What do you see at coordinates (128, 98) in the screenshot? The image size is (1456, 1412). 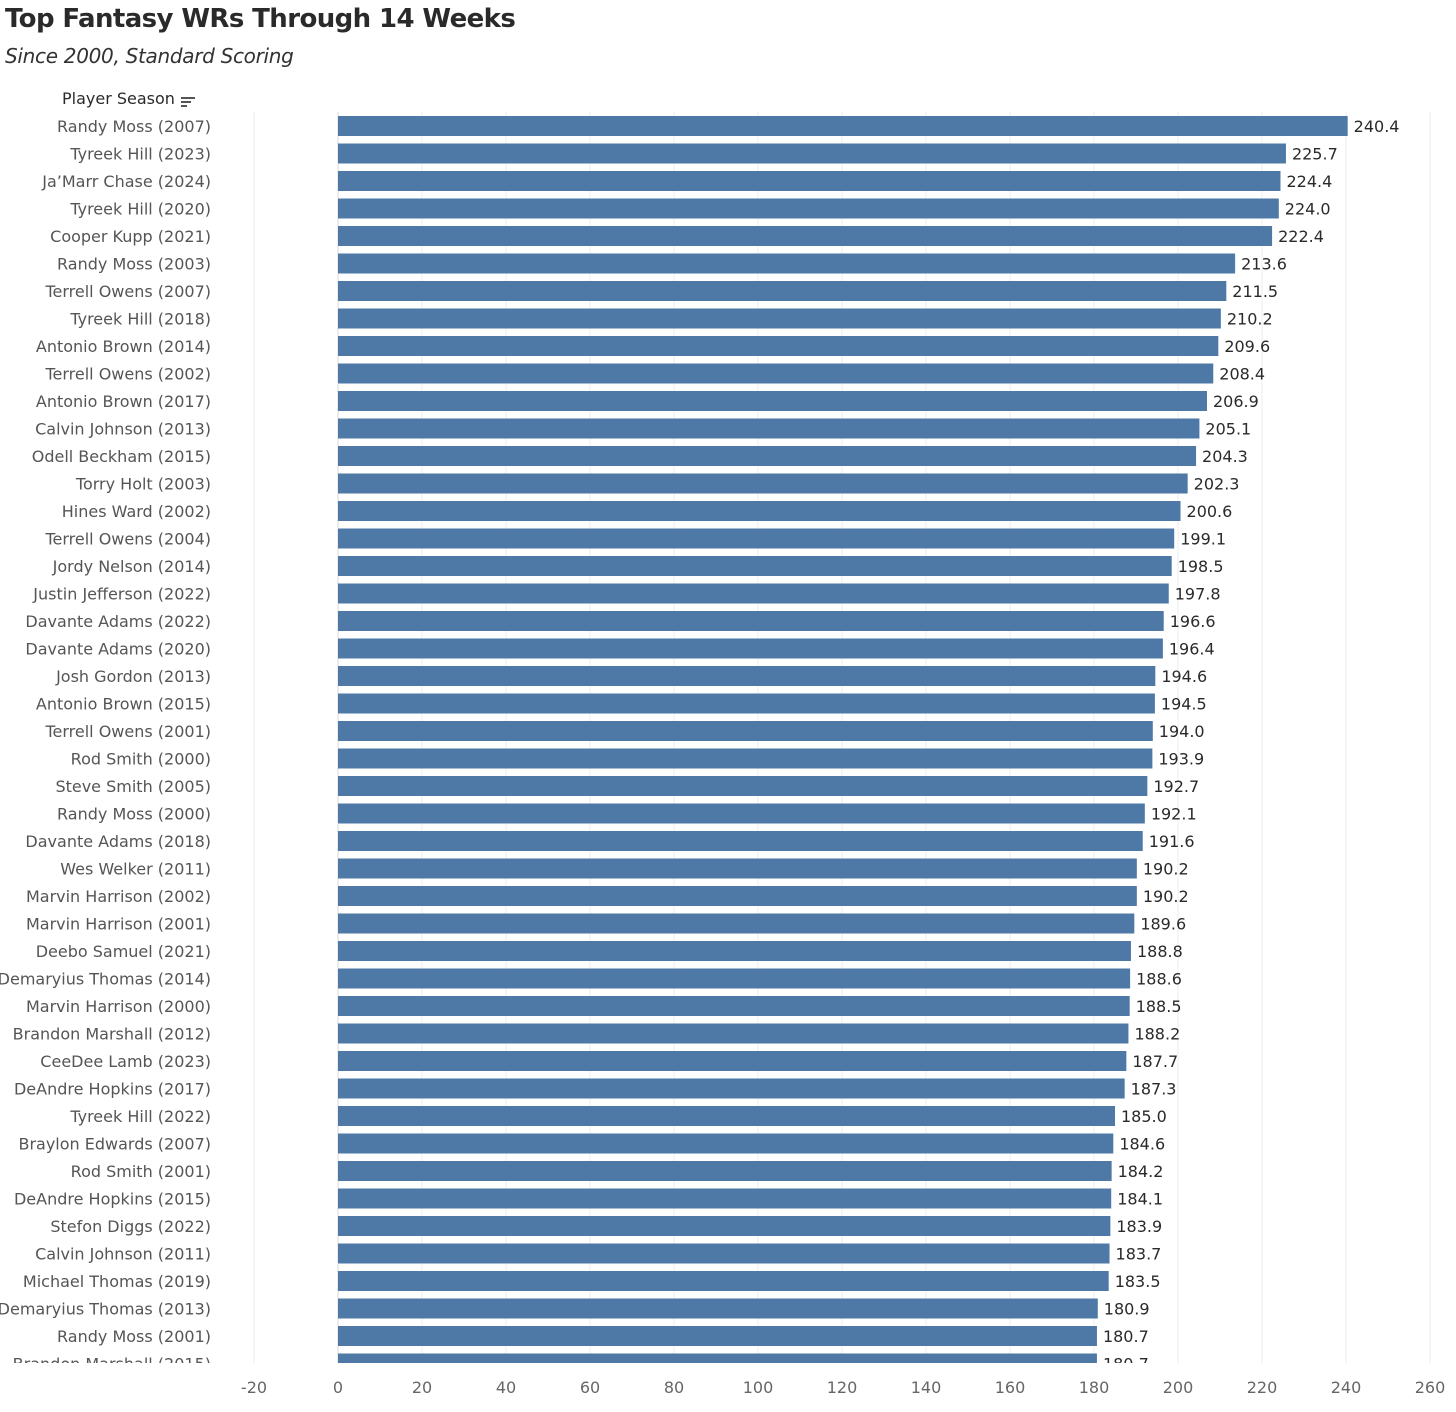 I see `column-header: Player Season` at bounding box center [128, 98].